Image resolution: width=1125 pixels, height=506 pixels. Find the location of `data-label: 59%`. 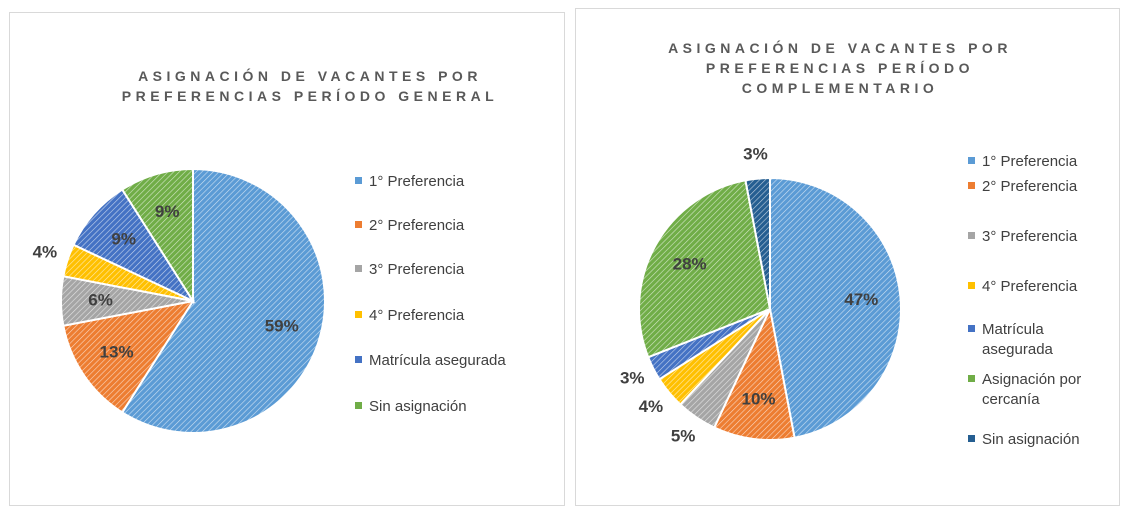

data-label: 59% is located at coordinates (282, 325).